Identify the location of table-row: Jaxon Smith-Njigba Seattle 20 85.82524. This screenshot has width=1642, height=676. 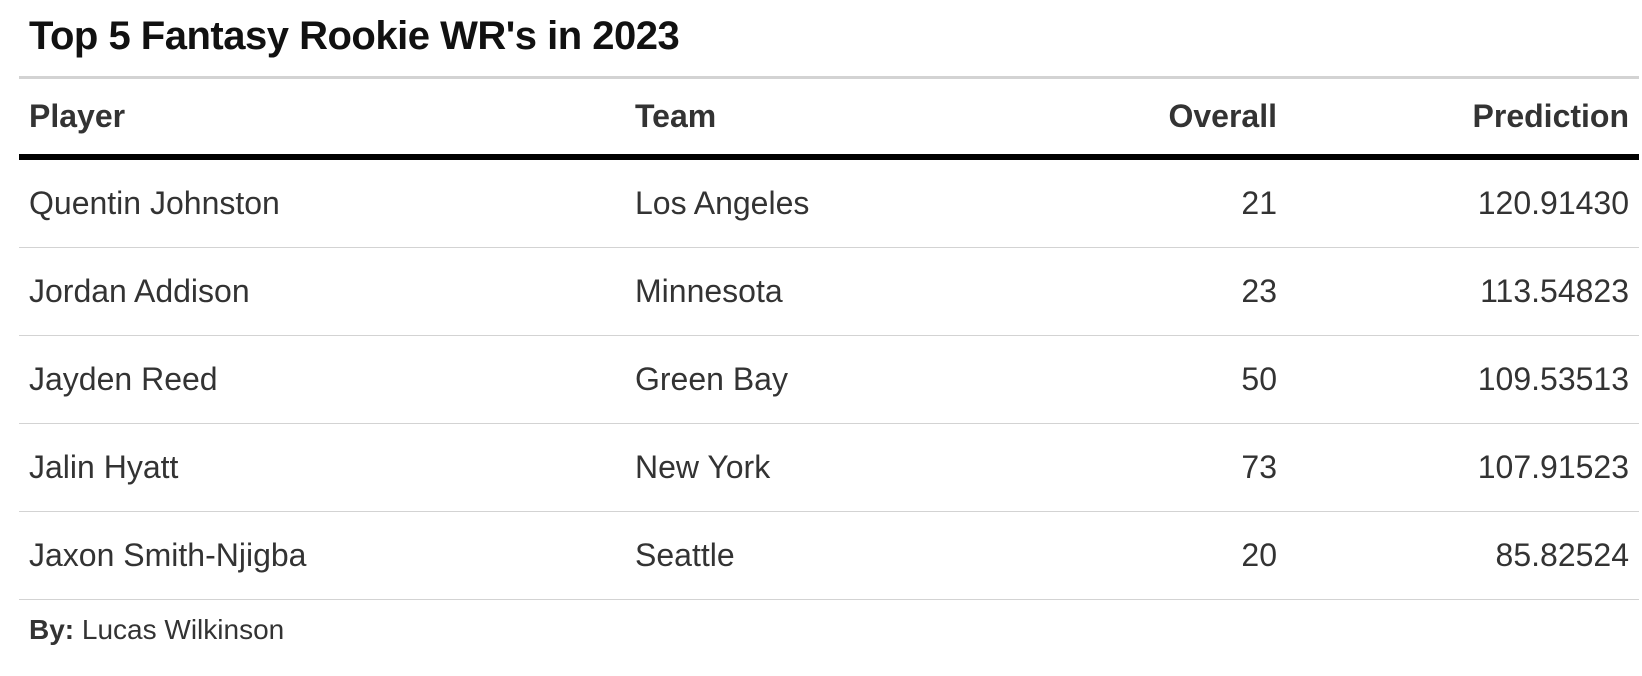
(829, 555).